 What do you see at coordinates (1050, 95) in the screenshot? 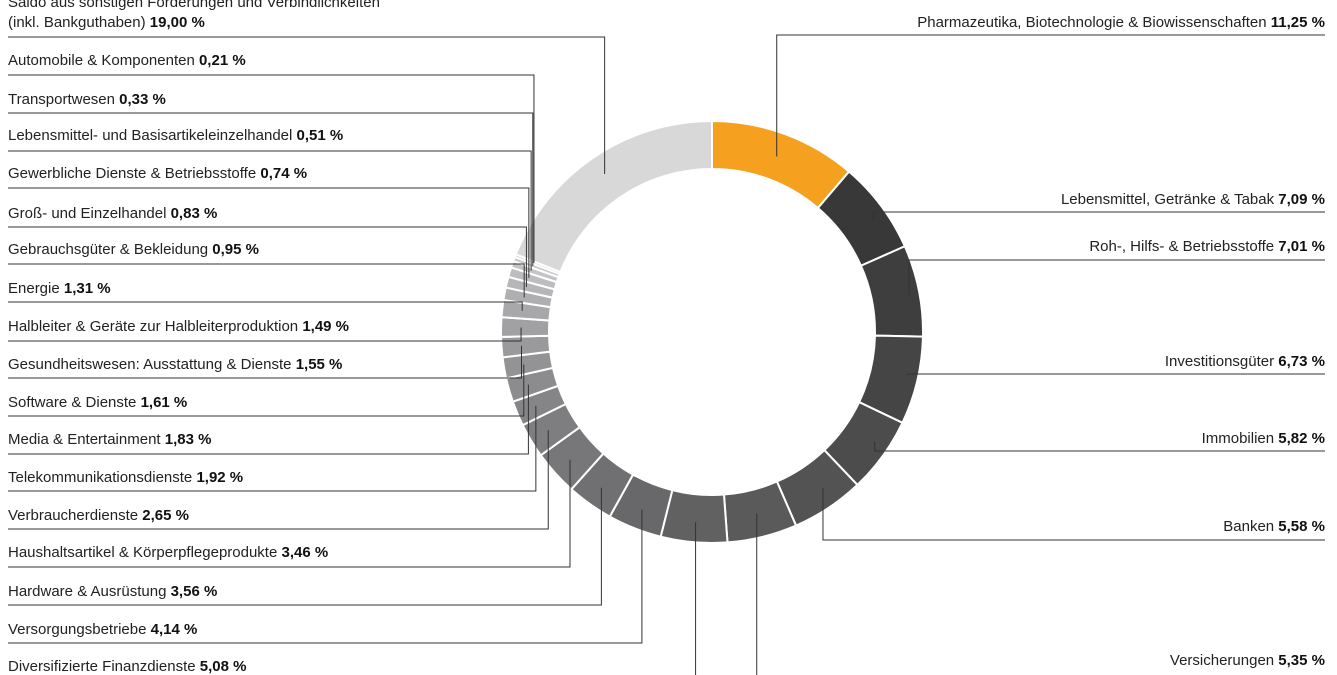
I see `leader-pharmazeutika-biotechnologie-biowissenschaften` at bounding box center [1050, 95].